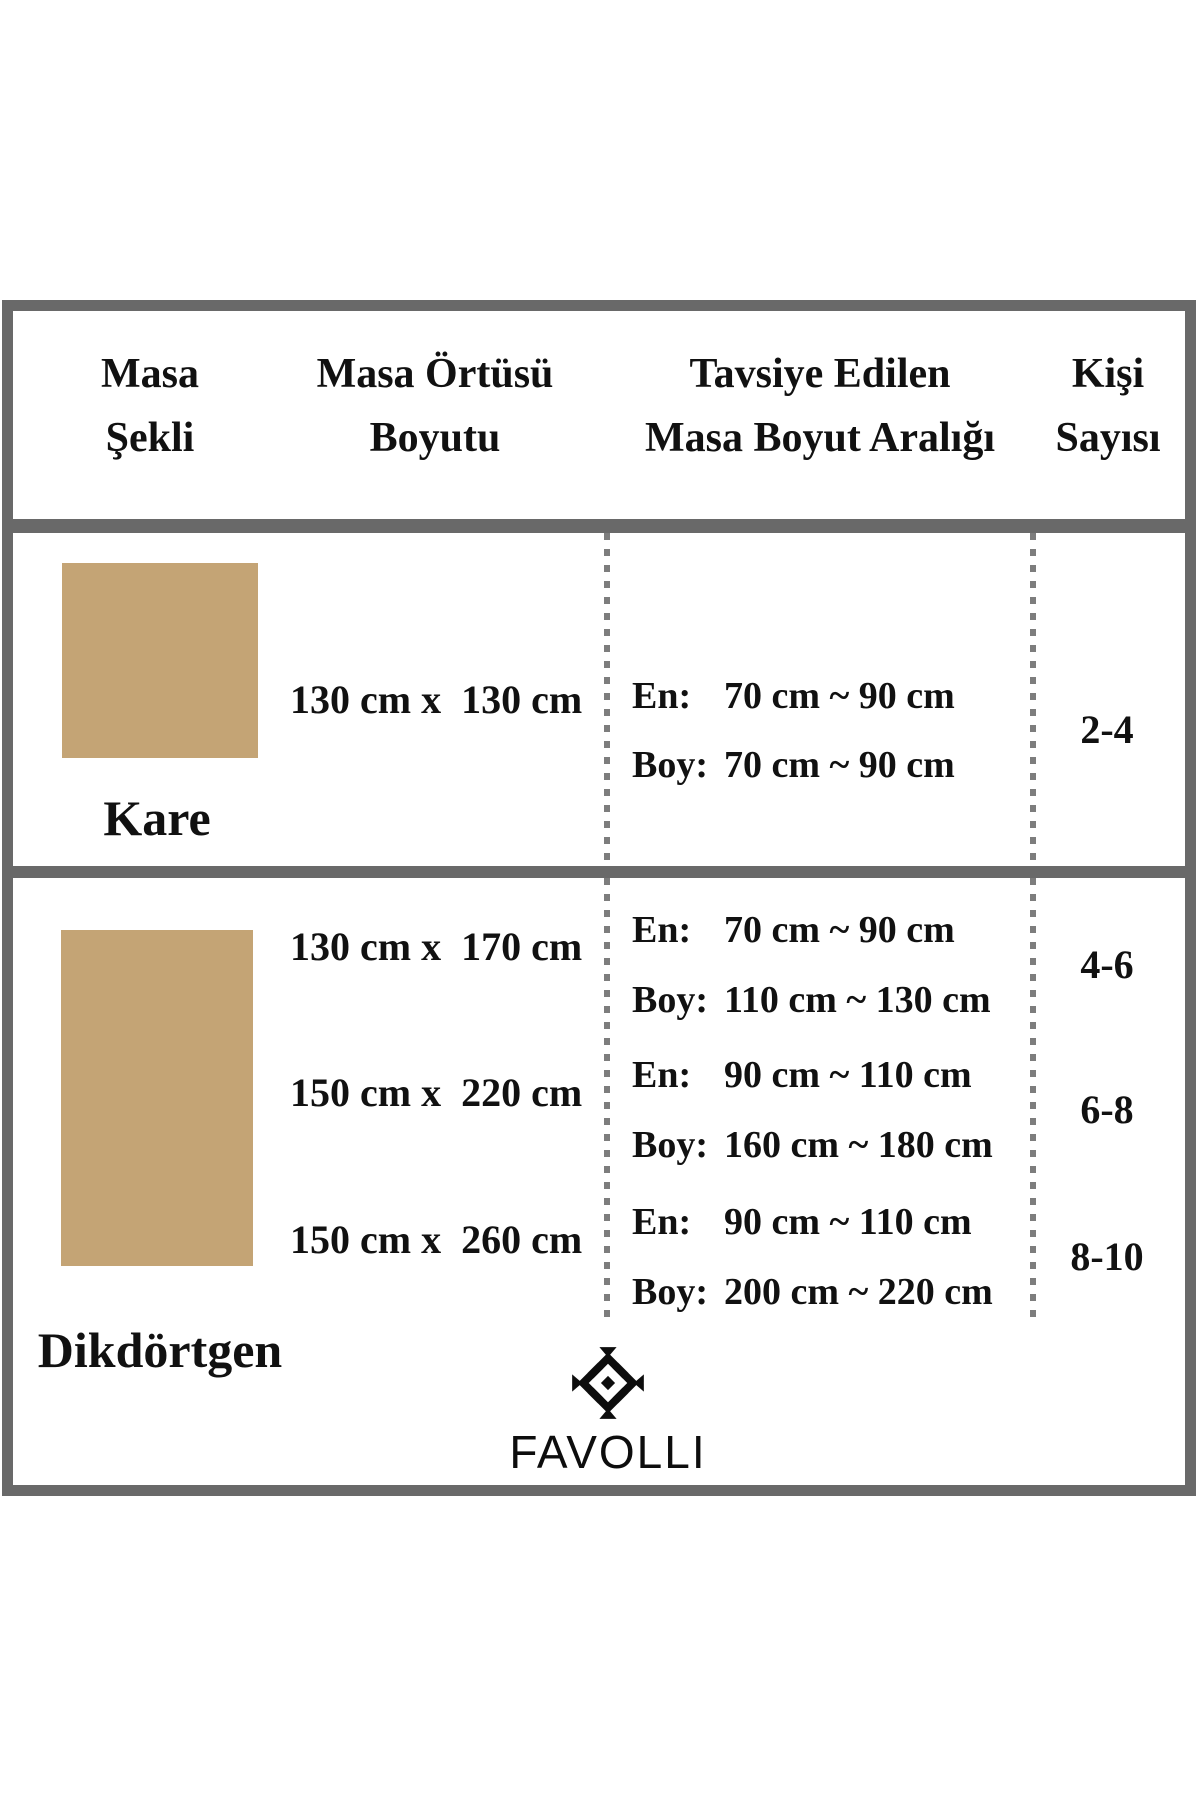 This screenshot has height=1800, width=1200. Describe the element at coordinates (436, 946) in the screenshot. I see `size-value: 130 cm x 170 cm` at that location.